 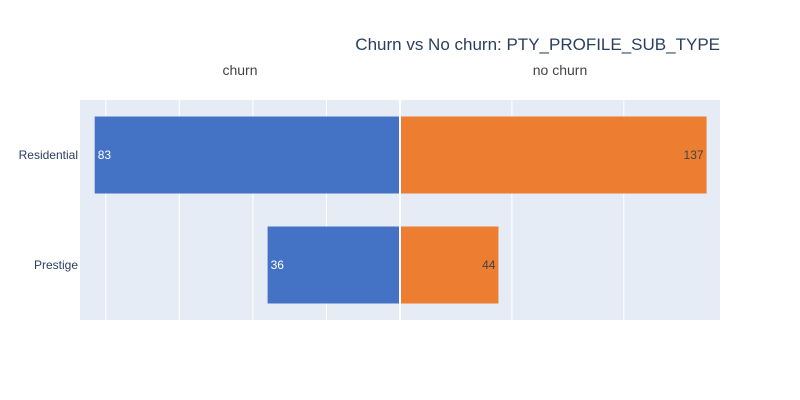 What do you see at coordinates (560, 70) in the screenshot?
I see `no-churn-subplot-title: no churn` at bounding box center [560, 70].